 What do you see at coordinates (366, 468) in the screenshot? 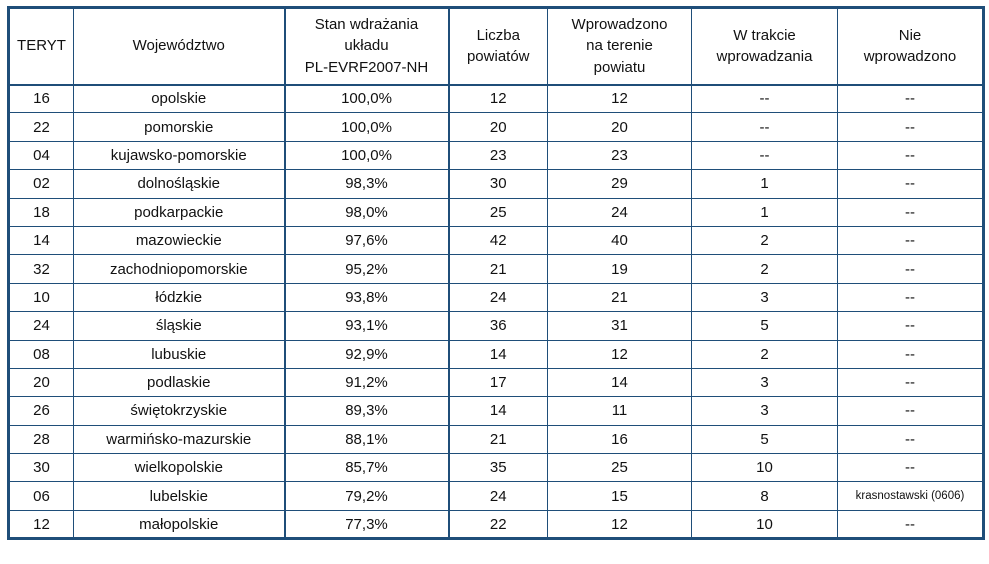
I see `table-cell-stan_wdrazania: 85,7%` at bounding box center [366, 468].